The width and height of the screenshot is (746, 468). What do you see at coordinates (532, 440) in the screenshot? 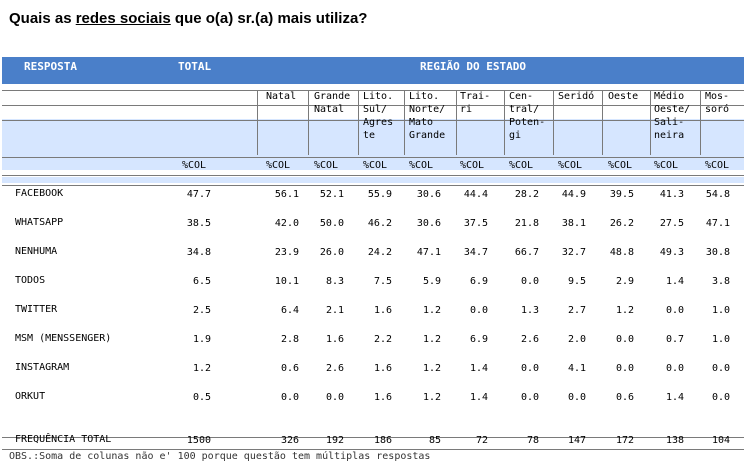
I see `frequency-value: 78` at bounding box center [532, 440].